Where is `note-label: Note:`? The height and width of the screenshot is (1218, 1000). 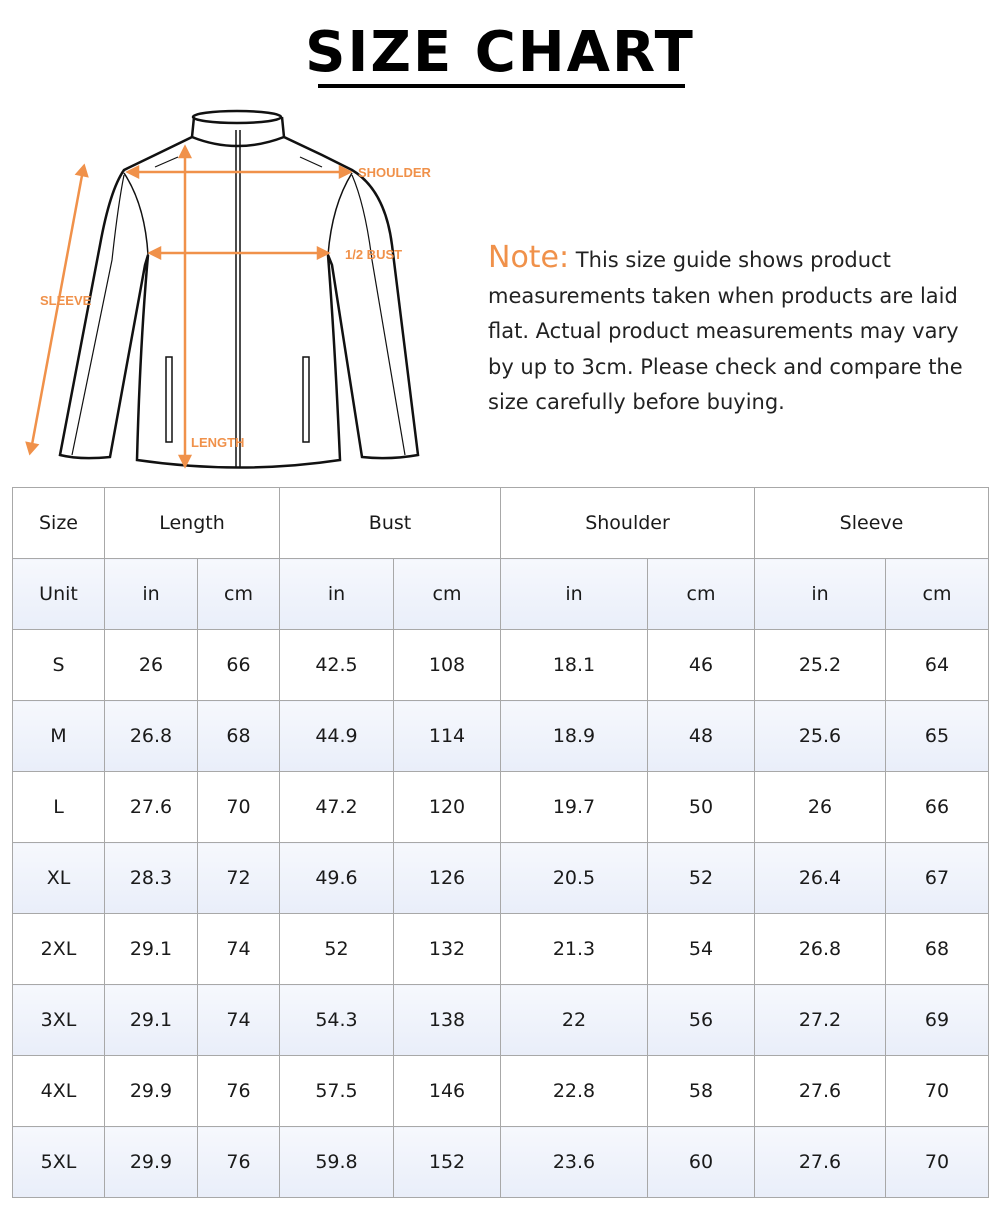 note-label: Note: is located at coordinates (529, 257).